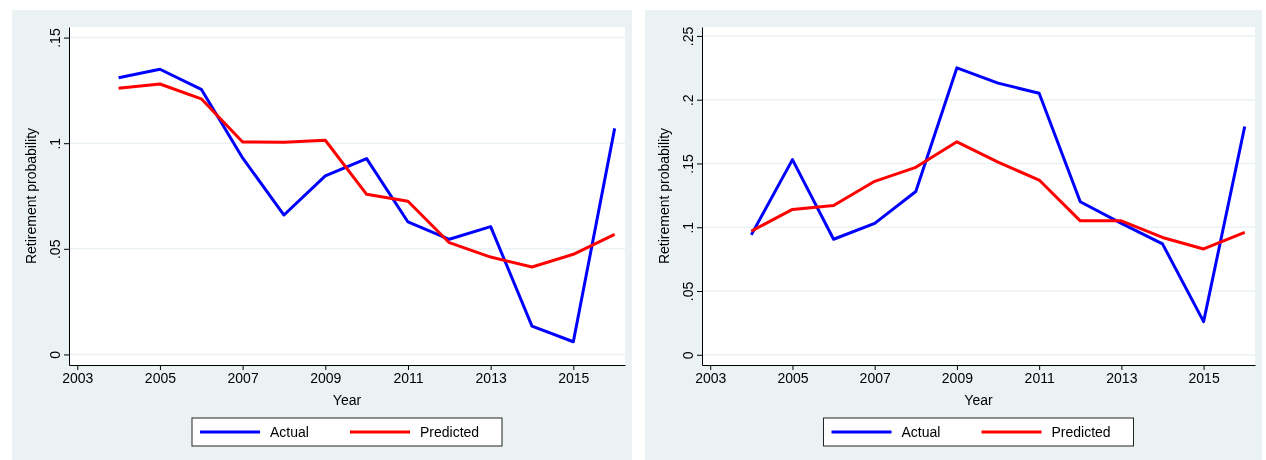 This screenshot has width=1266, height=460. What do you see at coordinates (688, 100) in the screenshot?
I see `y-tick-label: .2` at bounding box center [688, 100].